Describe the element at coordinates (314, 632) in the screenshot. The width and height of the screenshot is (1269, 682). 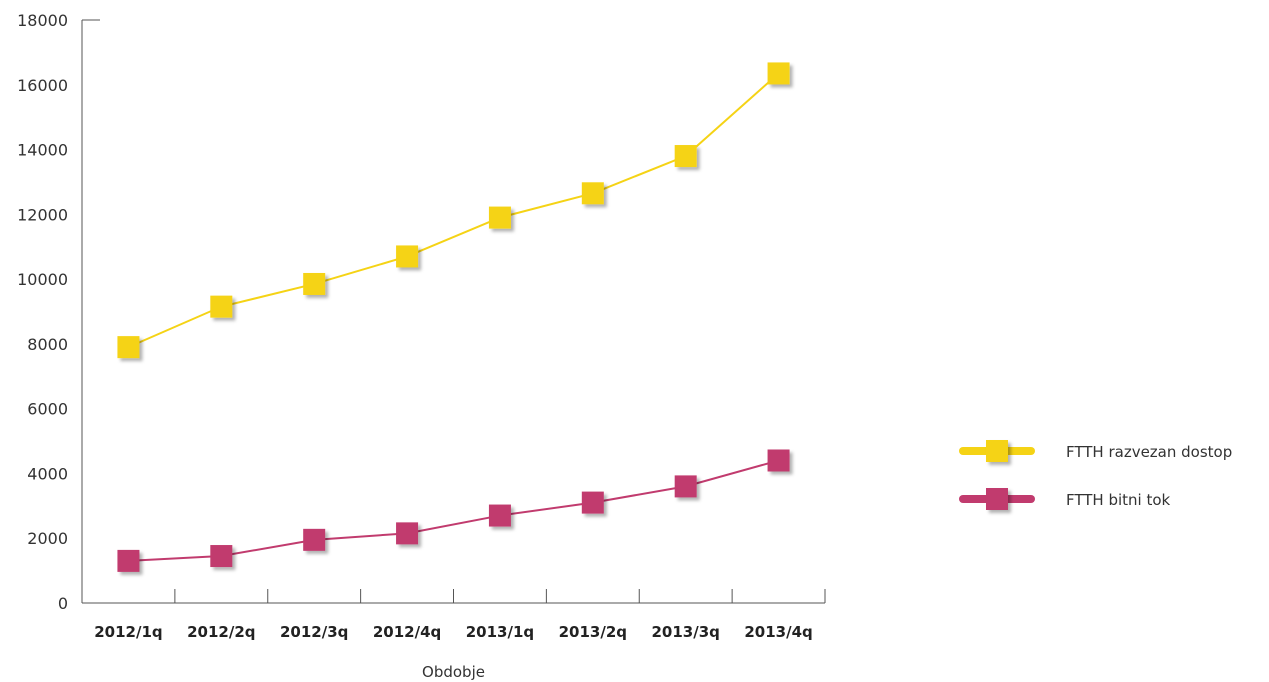
I see `x-tick-label: 2012/3q` at that location.